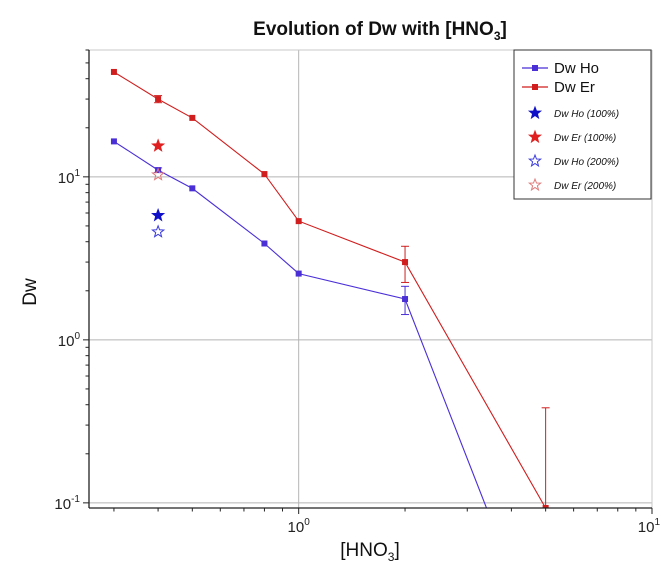  I want to click on chart-title: Evolution of Dw with [HNO3], so click(380, 31).